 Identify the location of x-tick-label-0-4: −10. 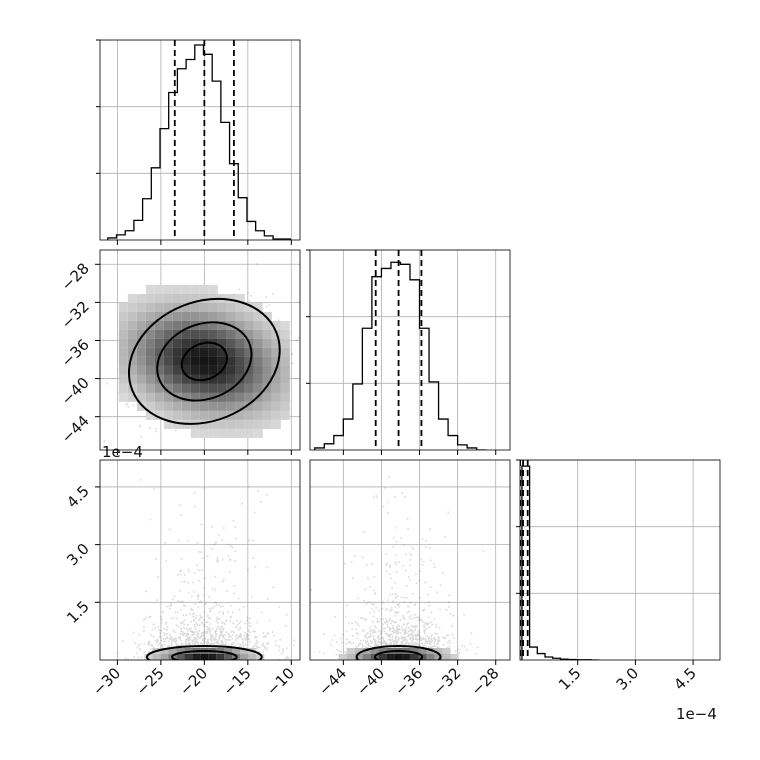
(280, 681).